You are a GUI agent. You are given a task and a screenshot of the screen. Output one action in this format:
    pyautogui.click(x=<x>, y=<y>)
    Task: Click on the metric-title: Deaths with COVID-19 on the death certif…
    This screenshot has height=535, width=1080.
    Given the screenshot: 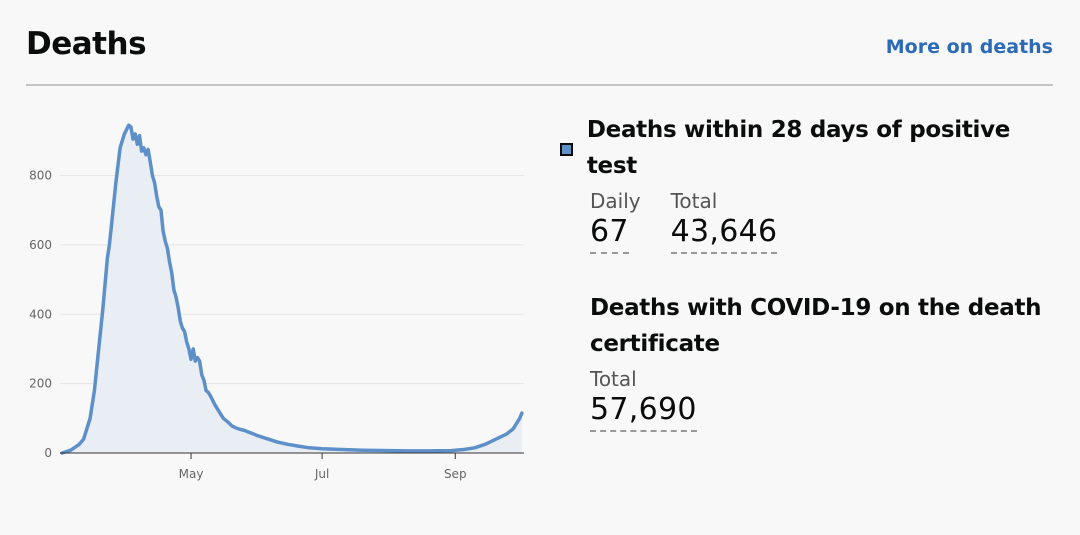 What is the action you would take?
    pyautogui.click(x=816, y=326)
    